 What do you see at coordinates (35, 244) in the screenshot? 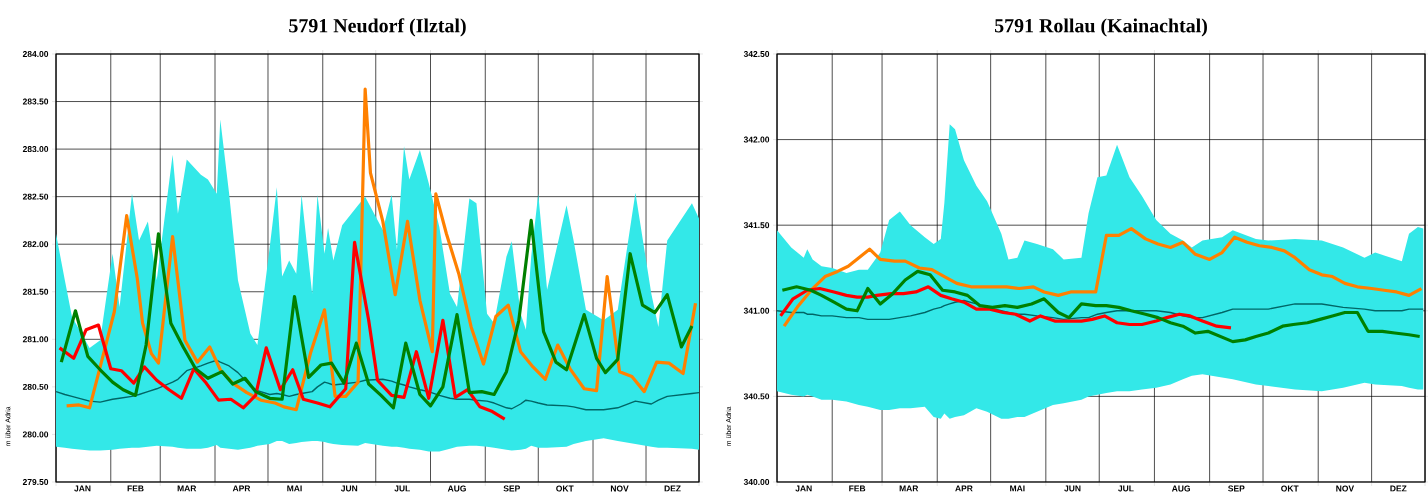
I see `y-tick-label: 282.00` at bounding box center [35, 244].